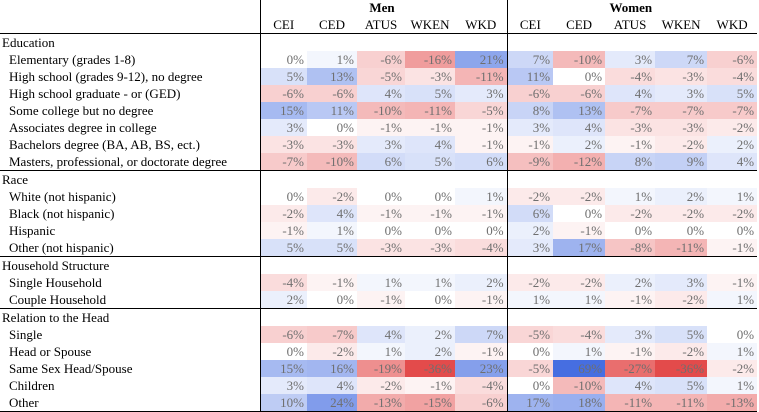 This screenshot has width=759, height=412. What do you see at coordinates (681, 162) in the screenshot?
I see `women-value-cell: 9%` at bounding box center [681, 162].